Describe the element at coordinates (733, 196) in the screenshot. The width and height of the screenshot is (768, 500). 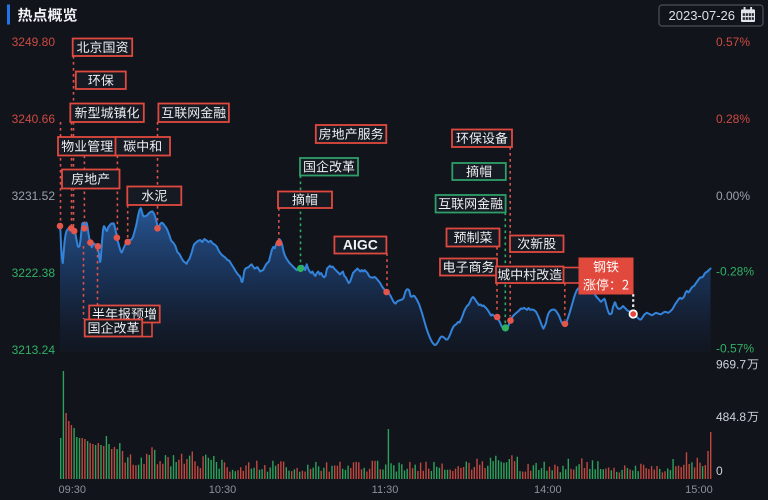
I see `svg-text: 0.00%` at that location.